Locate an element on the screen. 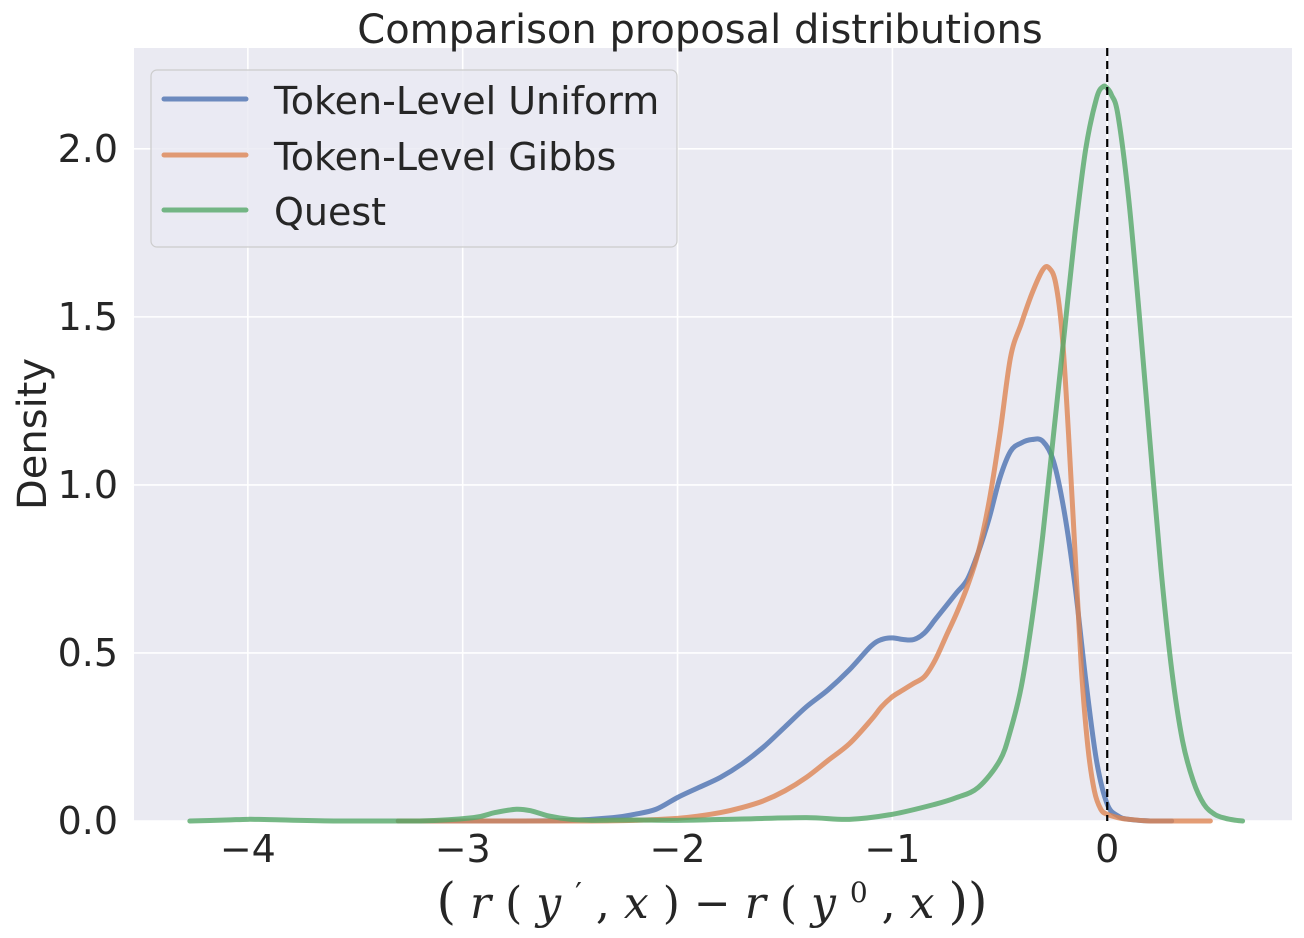 The image size is (1304, 938). x-label-r1: r is located at coordinates (482, 903).